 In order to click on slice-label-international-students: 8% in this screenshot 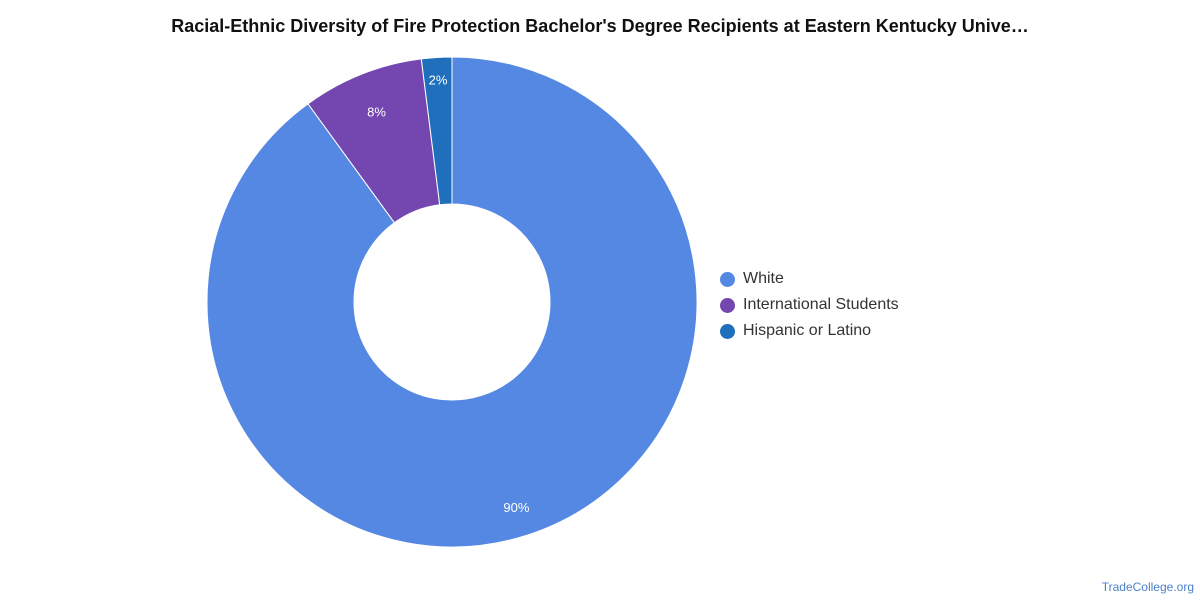, I will do `click(376, 111)`.